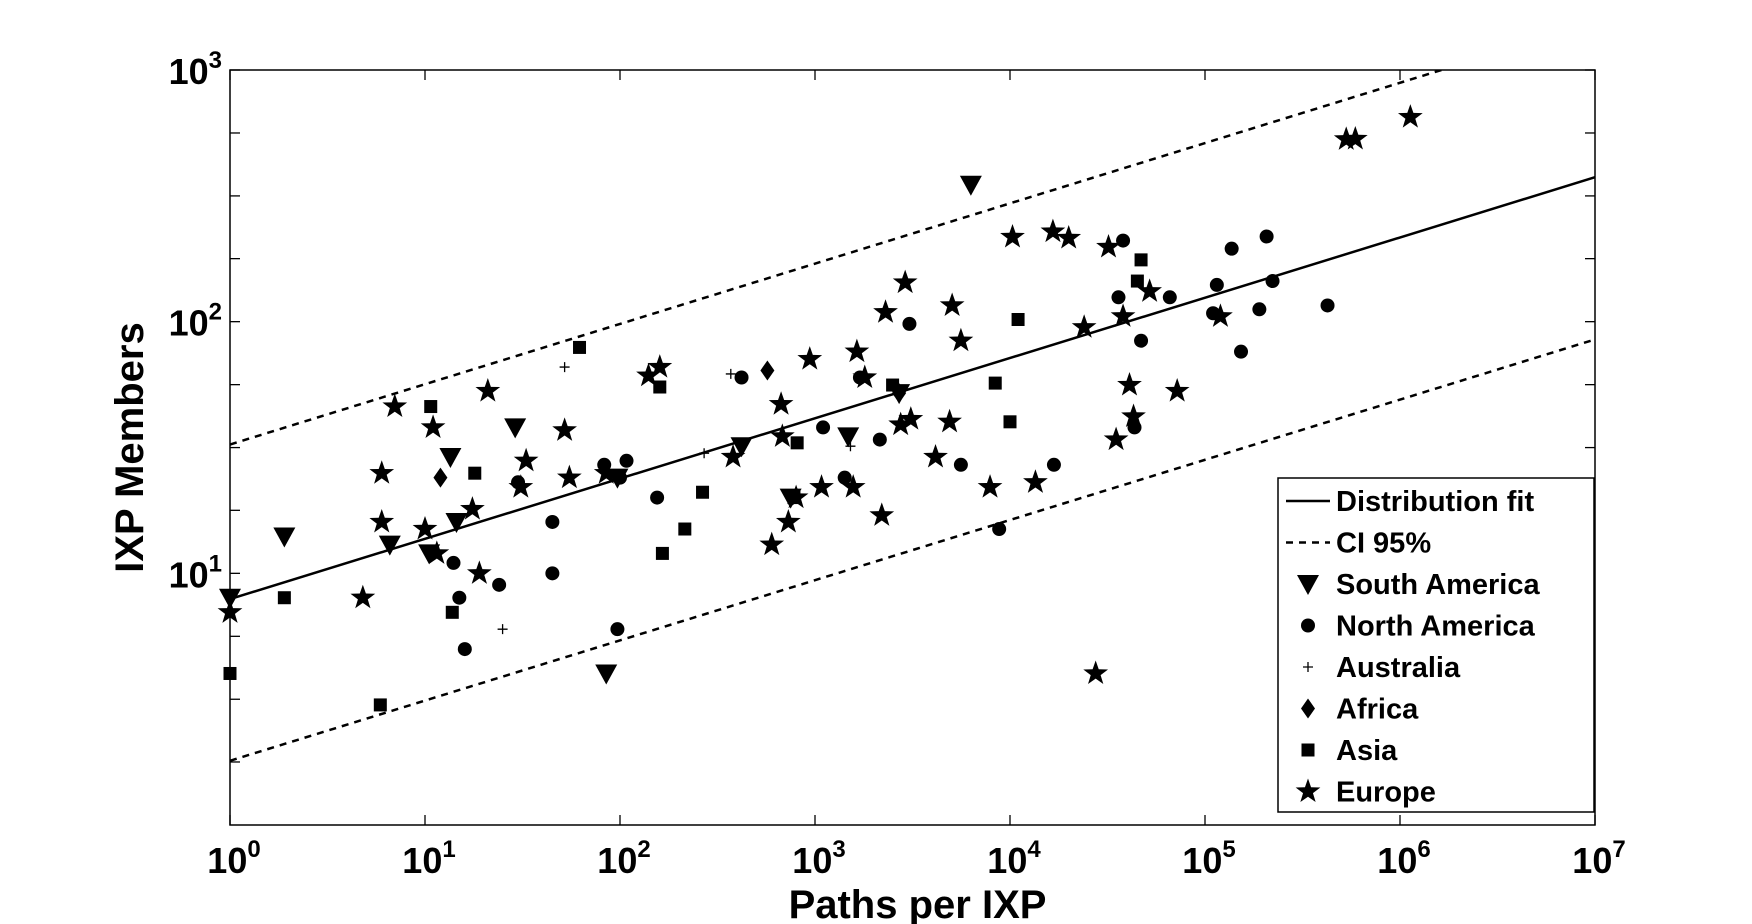  Describe the element at coordinates (253, 849) in the screenshot. I see `x-tick-label-exponent: 0` at that location.